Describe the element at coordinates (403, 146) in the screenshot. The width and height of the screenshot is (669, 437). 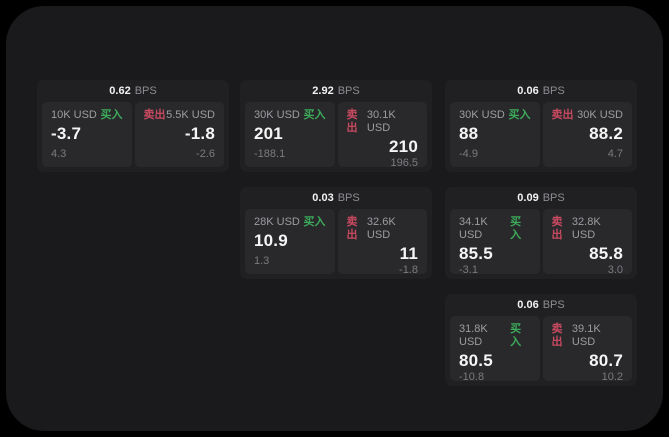
I see `sell-price: 210` at that location.